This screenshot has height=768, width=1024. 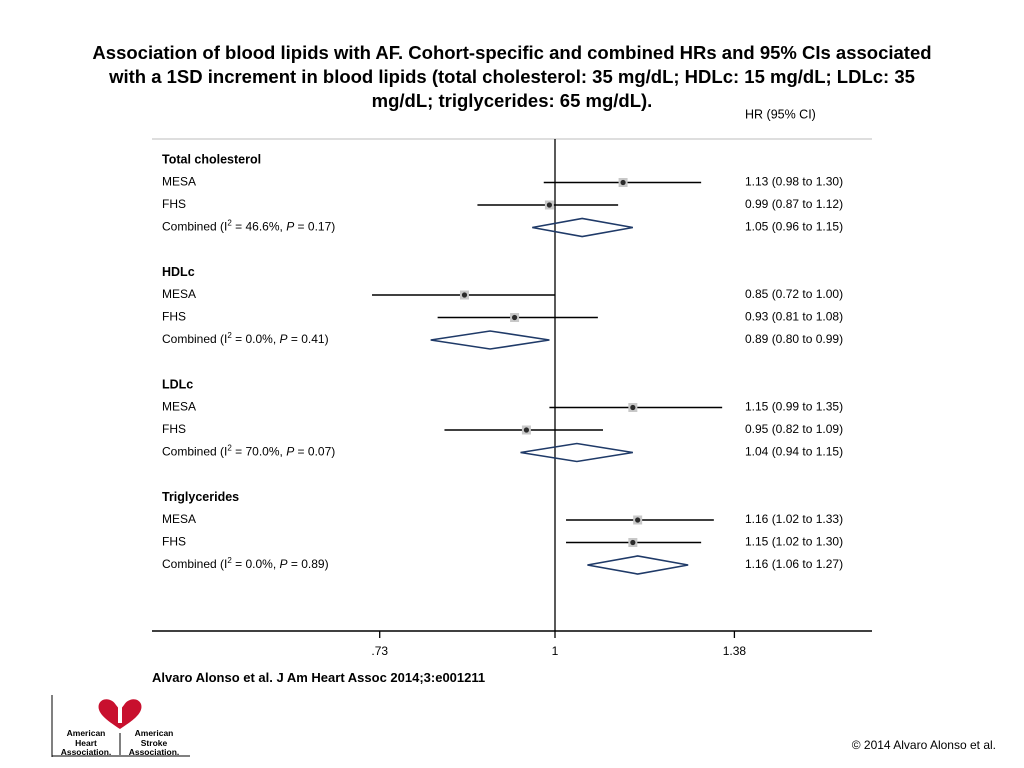 I want to click on row-label: Combined (I2 = 70.0%, P = 0.07), so click(x=248, y=451).